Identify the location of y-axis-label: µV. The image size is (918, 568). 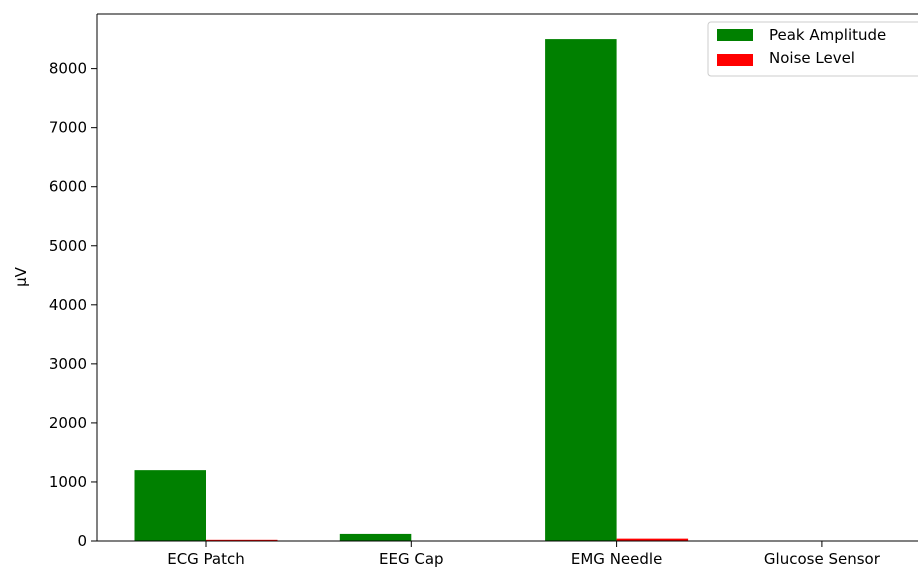
(21, 276).